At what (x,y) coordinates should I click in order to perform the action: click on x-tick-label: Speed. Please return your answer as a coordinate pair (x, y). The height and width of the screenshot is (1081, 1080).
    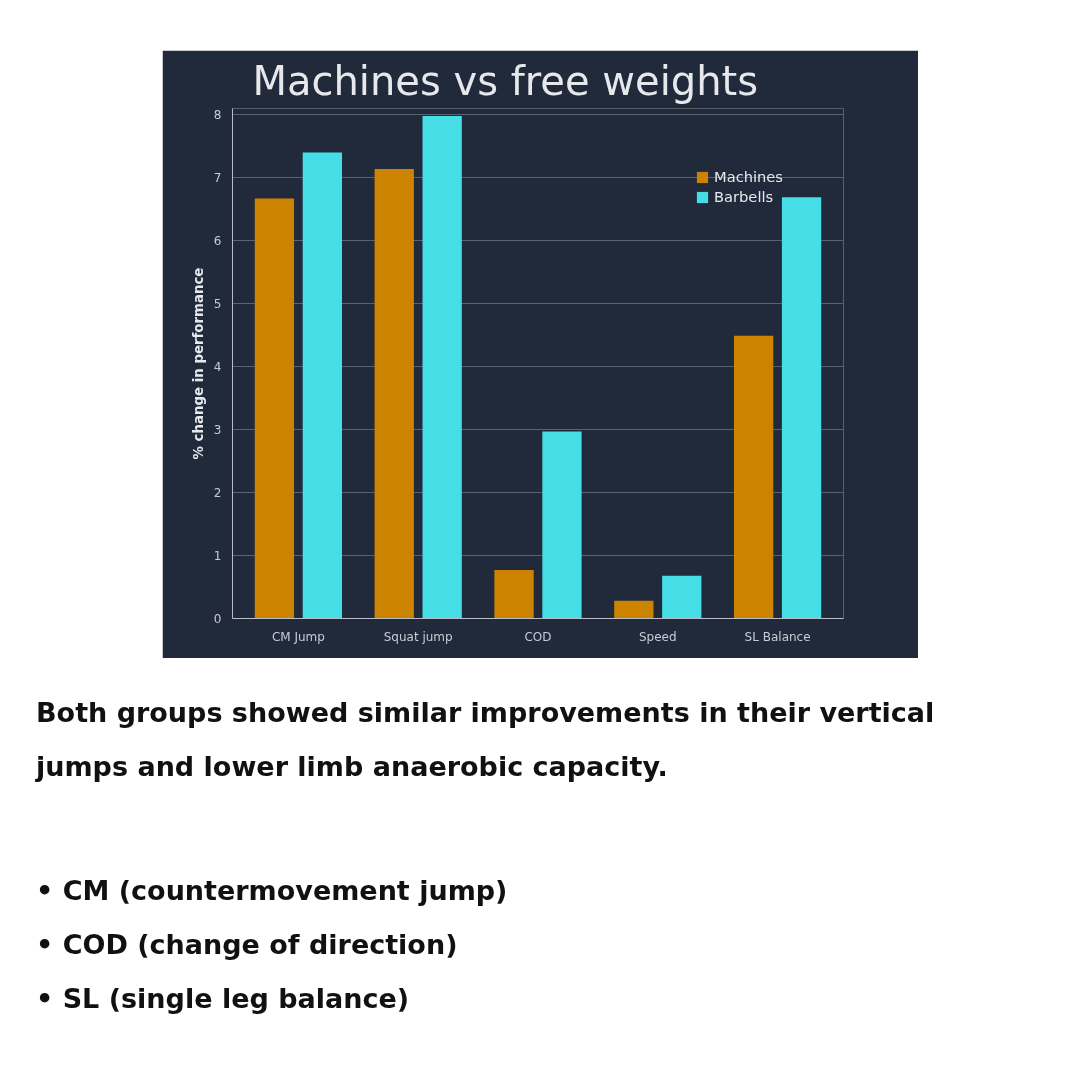
    Looking at the image, I should click on (658, 636).